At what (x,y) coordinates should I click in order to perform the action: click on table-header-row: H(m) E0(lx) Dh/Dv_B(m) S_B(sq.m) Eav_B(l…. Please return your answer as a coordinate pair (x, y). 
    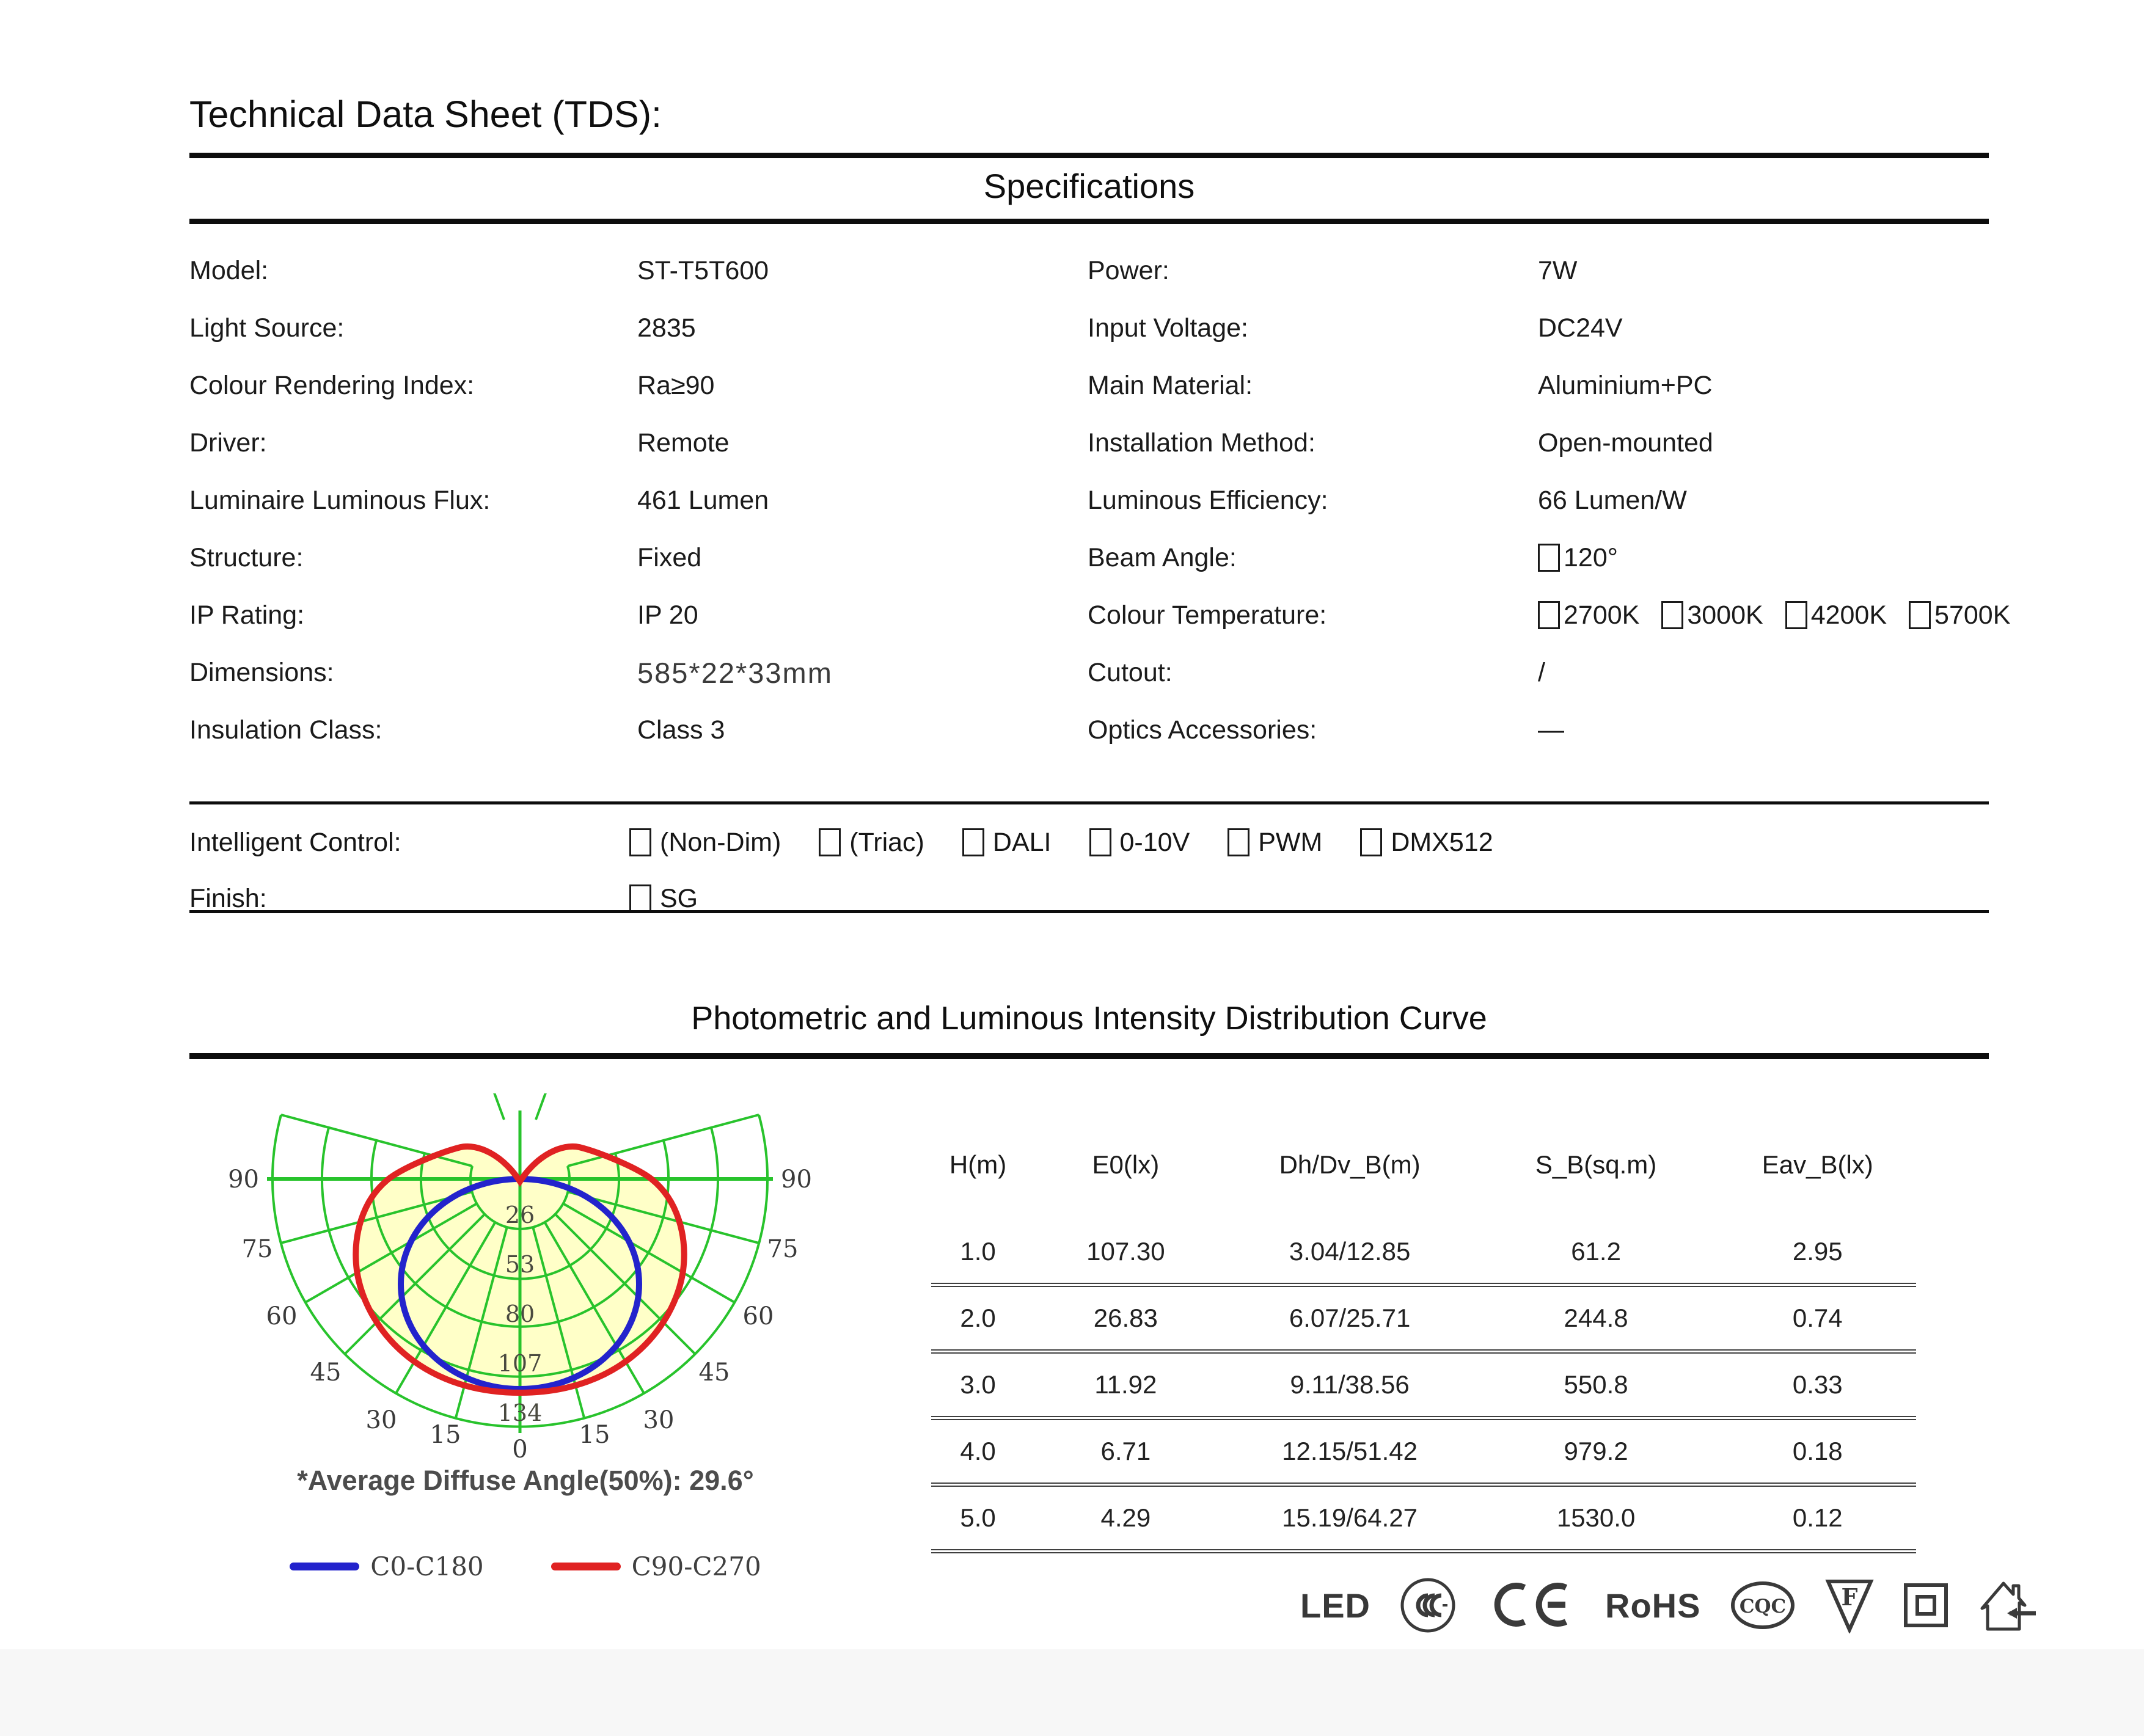
    Looking at the image, I should click on (1423, 1165).